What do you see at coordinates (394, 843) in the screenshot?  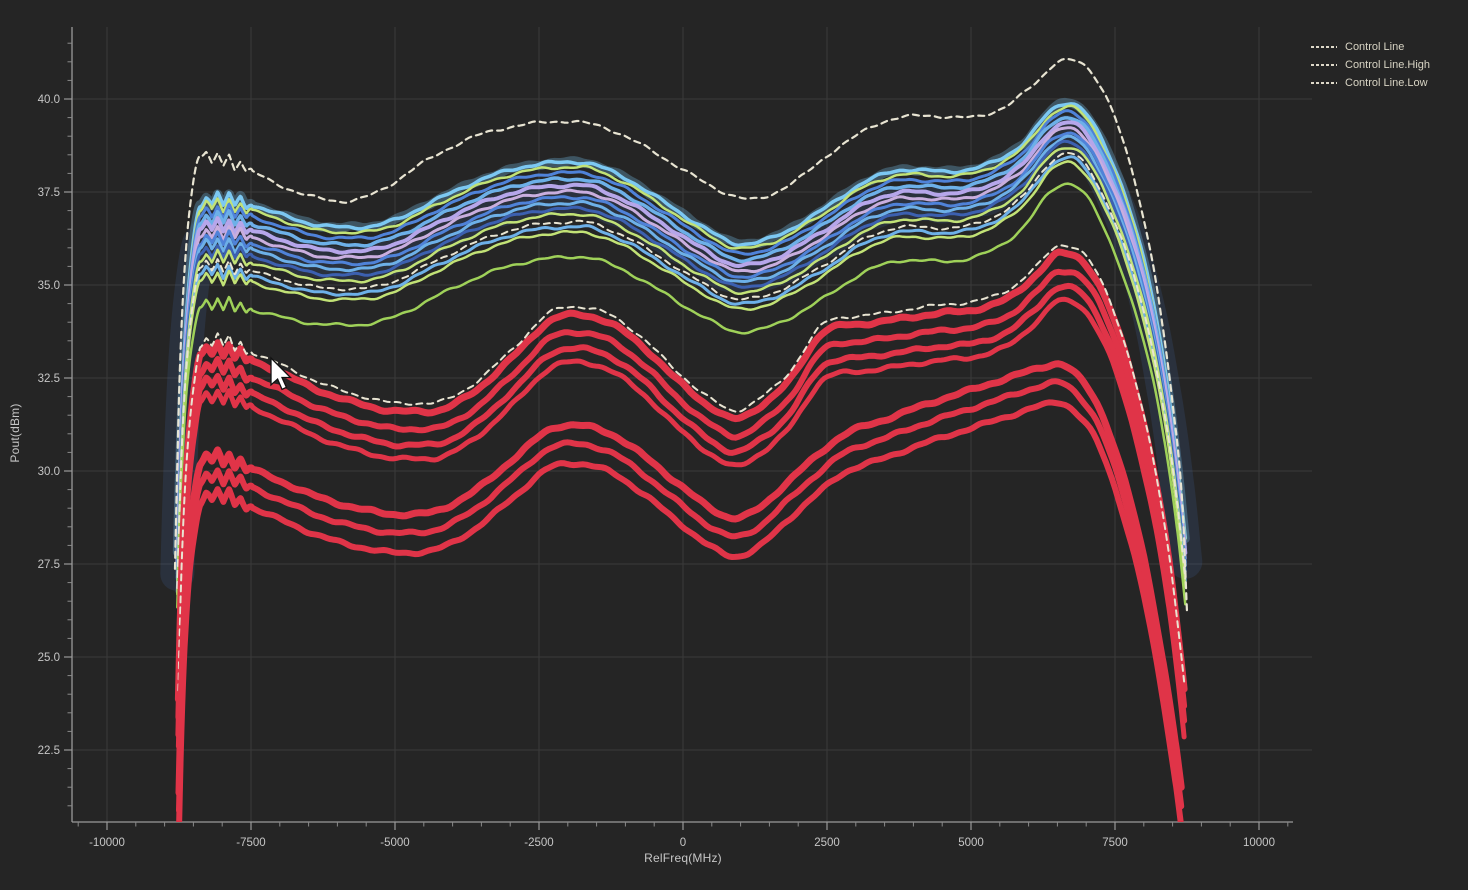 I see `x-tick-label: -5000` at bounding box center [394, 843].